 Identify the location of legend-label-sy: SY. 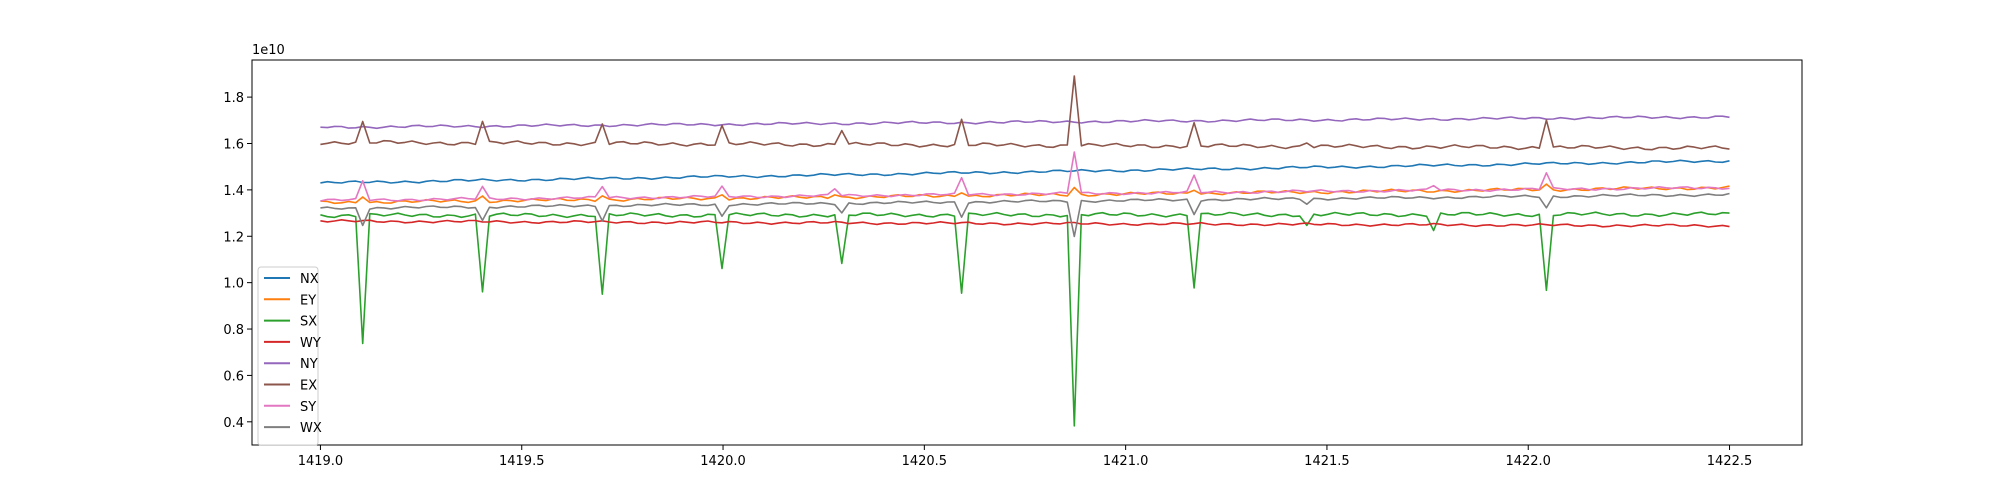
(308, 407).